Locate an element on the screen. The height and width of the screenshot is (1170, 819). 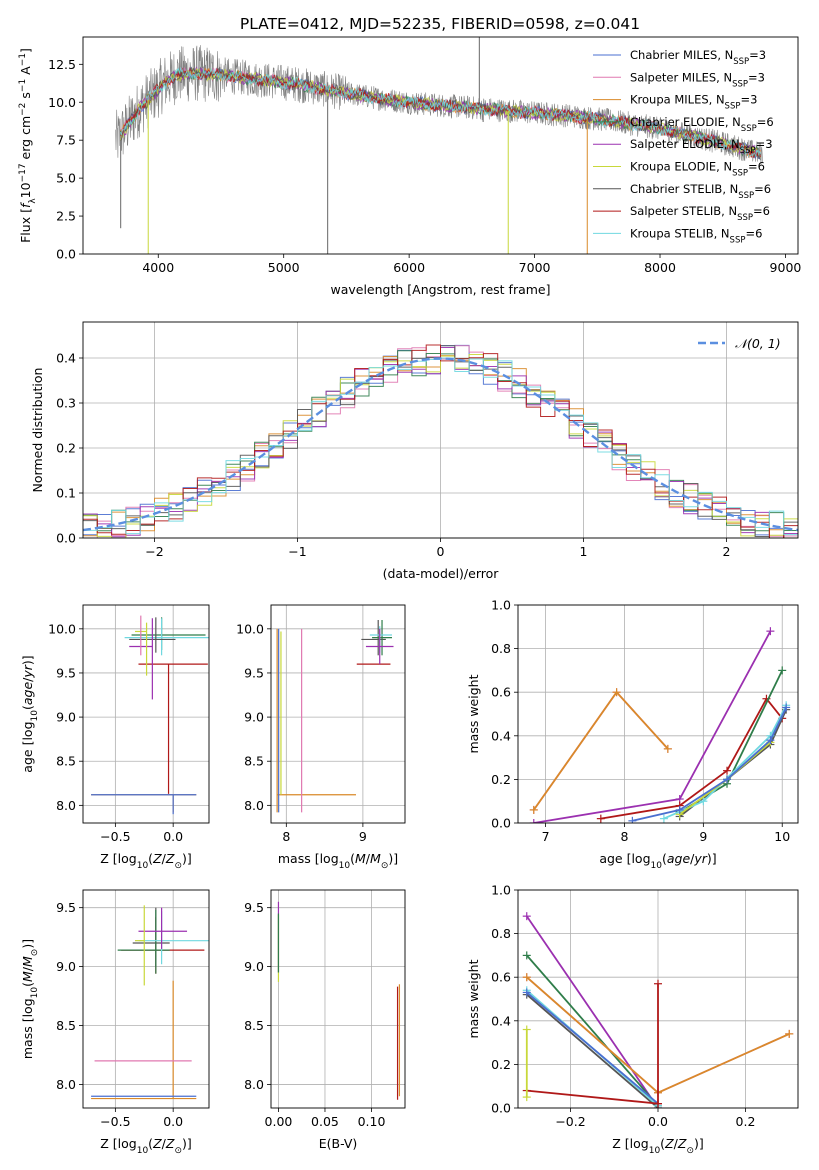
legend-entry: Chabrier ELODIE, NSSP=6 is located at coordinates (702, 124).